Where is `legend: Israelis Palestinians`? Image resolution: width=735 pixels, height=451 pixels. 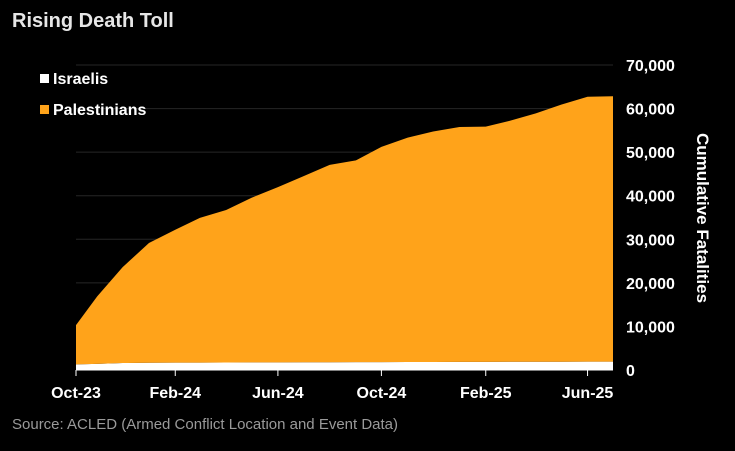
legend: Israelis Palestinians is located at coordinates (93, 95).